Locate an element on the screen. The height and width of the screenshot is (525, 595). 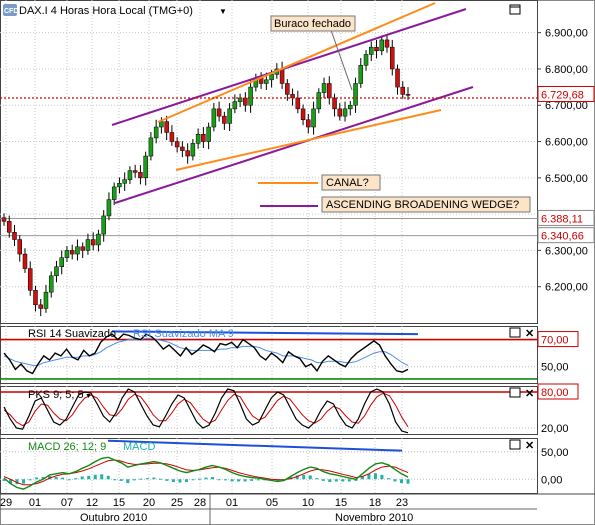
cfd-badge-text: CFD is located at coordinates (11, 11).